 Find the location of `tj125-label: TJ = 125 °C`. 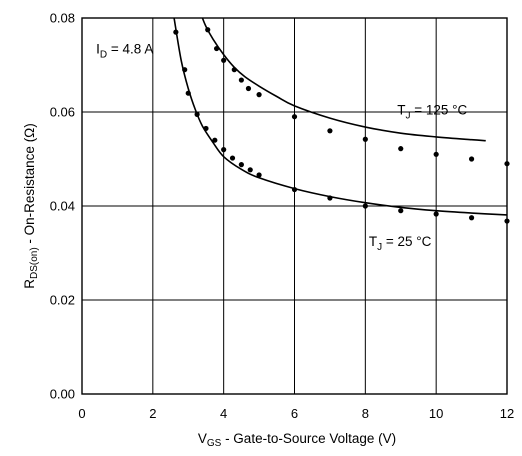

tj125-label: TJ = 125 °C is located at coordinates (432, 111).